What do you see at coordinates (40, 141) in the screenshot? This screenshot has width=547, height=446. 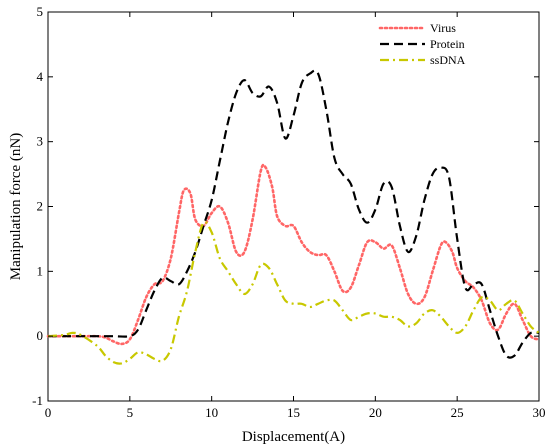 I see `y-tick-label: 3` at bounding box center [40, 141].